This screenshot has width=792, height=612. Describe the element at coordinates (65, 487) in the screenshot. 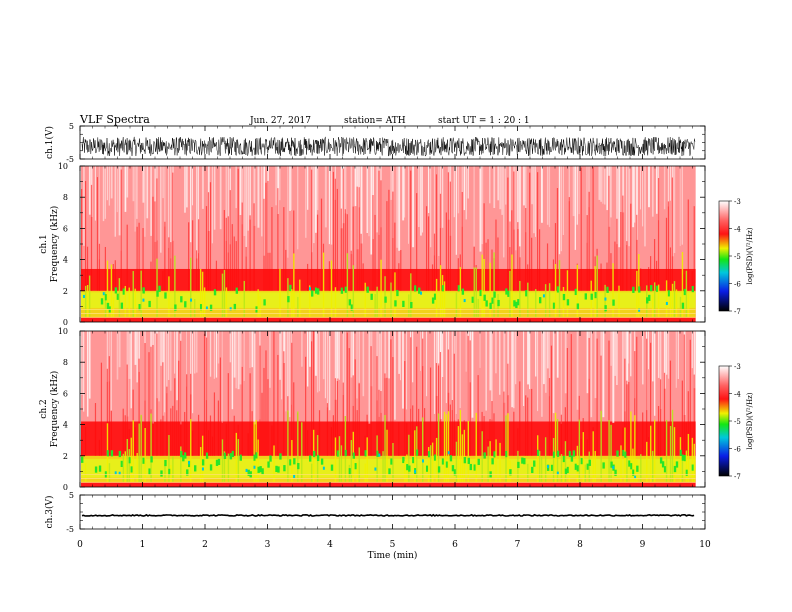

I see `y-tick-label: 0` at that location.